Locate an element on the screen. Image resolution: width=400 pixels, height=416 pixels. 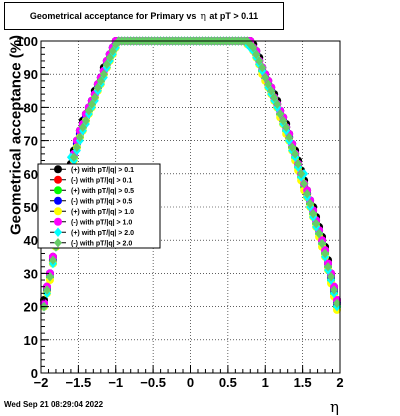
legend-label: (-) with pT/|q| > 2.0 is located at coordinates (101, 243).